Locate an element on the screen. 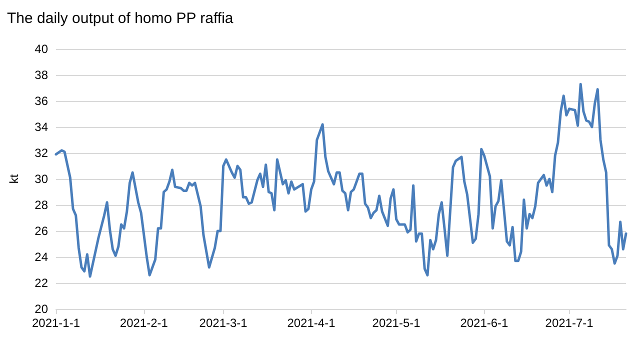 This screenshot has height=340, width=643. x-tick-label: 2021-3-1 is located at coordinates (223, 323).